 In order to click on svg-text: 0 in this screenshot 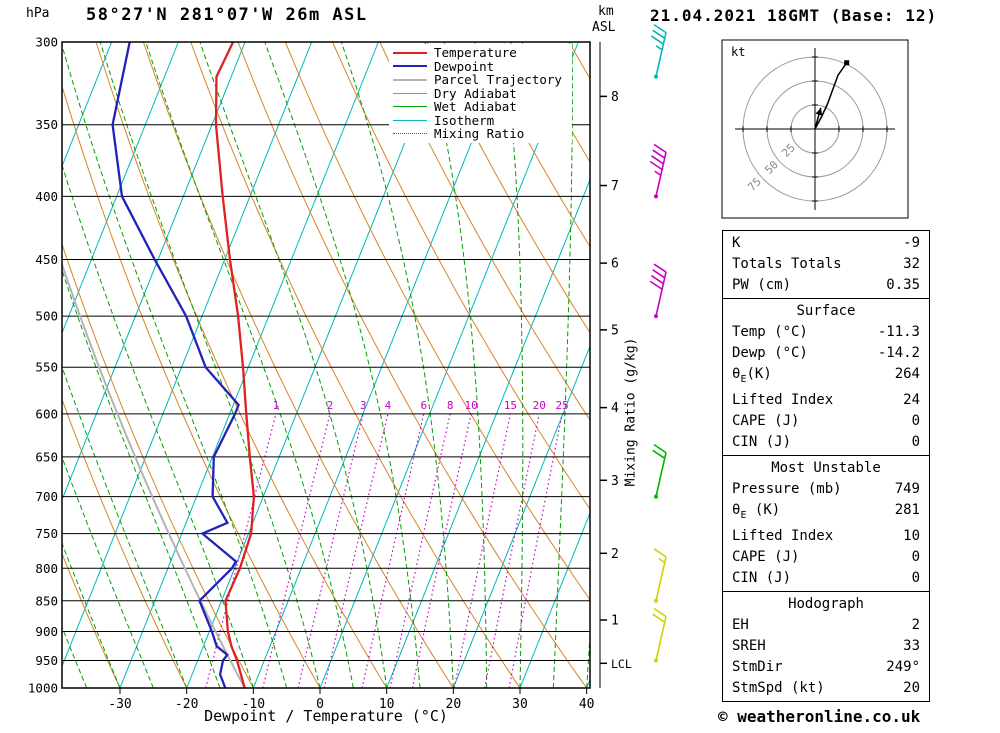, I will do `click(320, 704)`.